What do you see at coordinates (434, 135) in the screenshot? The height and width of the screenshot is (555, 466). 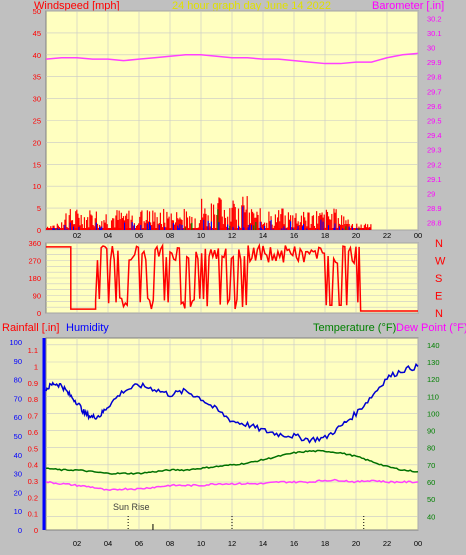 I see `barometer-tick-label: 29.4` at bounding box center [434, 135].